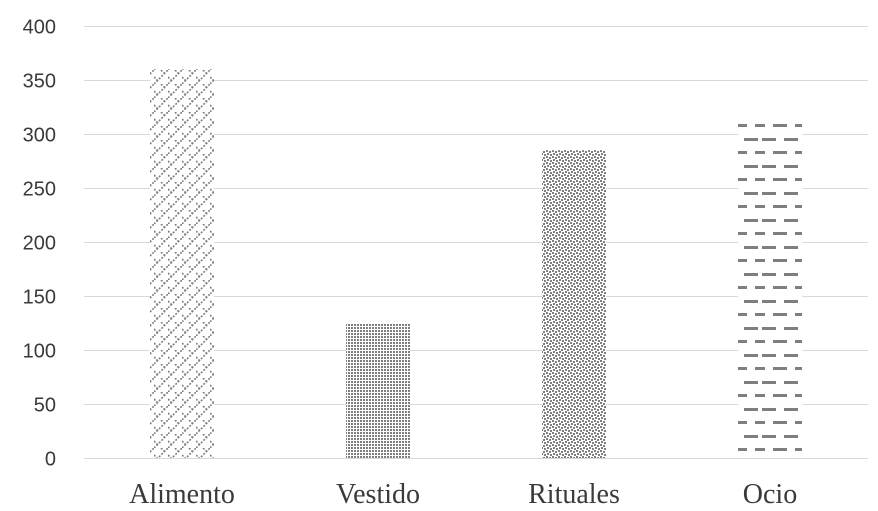 The width and height of the screenshot is (878, 511). I want to click on y-tick-label-200: 200, so click(39, 244).